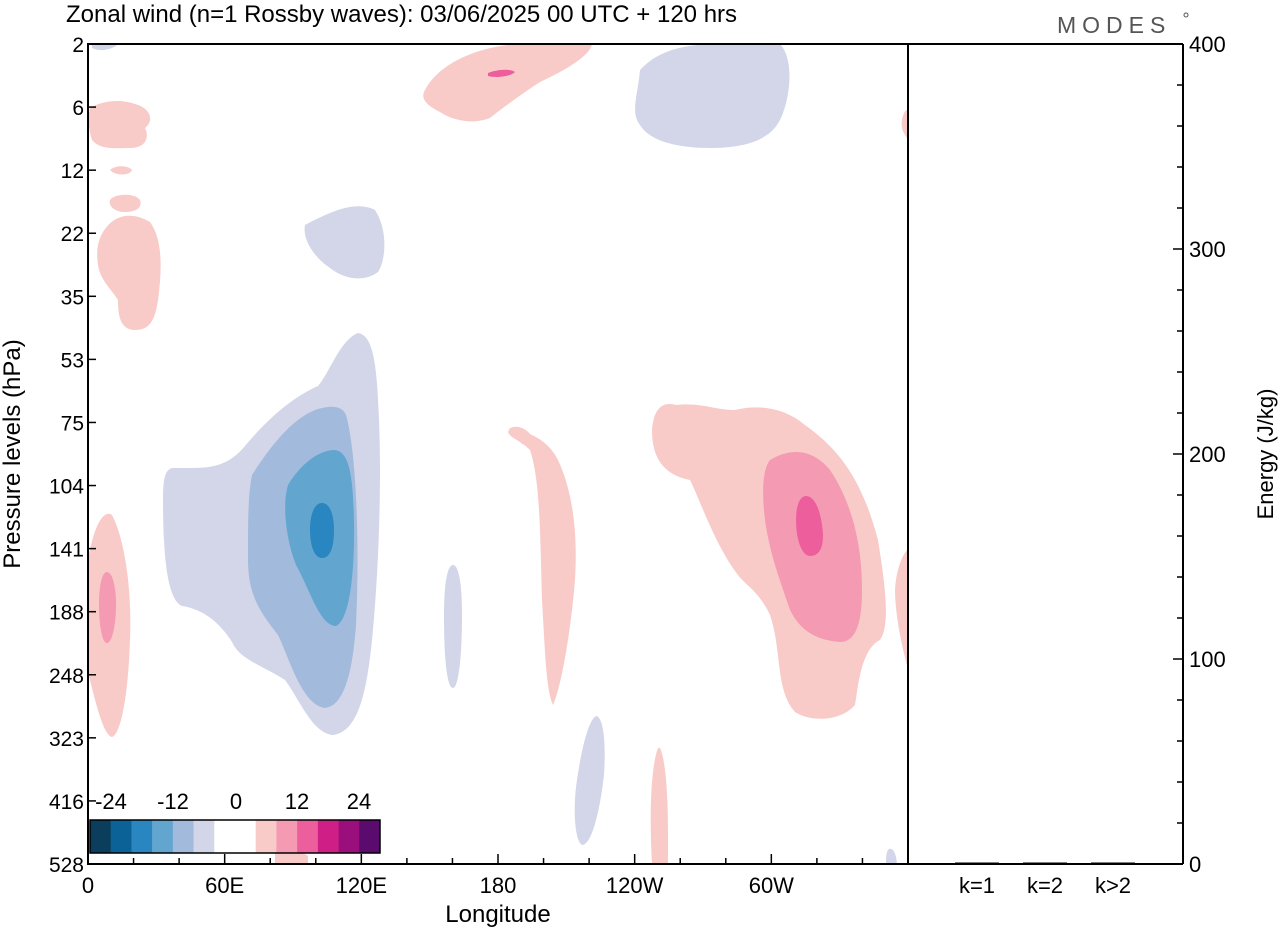  What do you see at coordinates (1265, 454) in the screenshot?
I see `energy-axis-label: Energy (J/kg)` at bounding box center [1265, 454].